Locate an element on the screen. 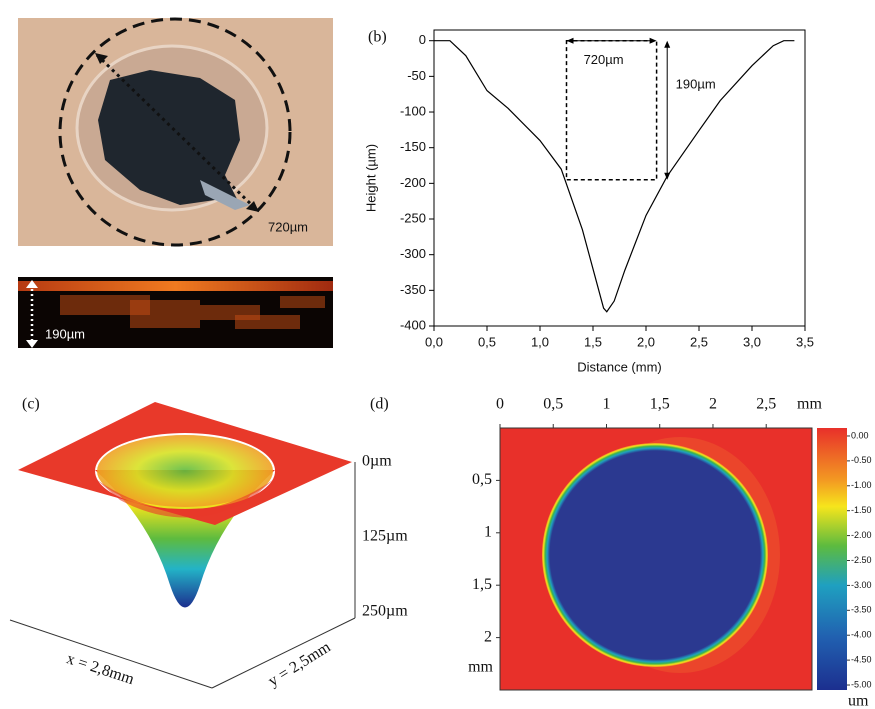 The height and width of the screenshot is (709, 875). y-unit: mm is located at coordinates (480, 667).